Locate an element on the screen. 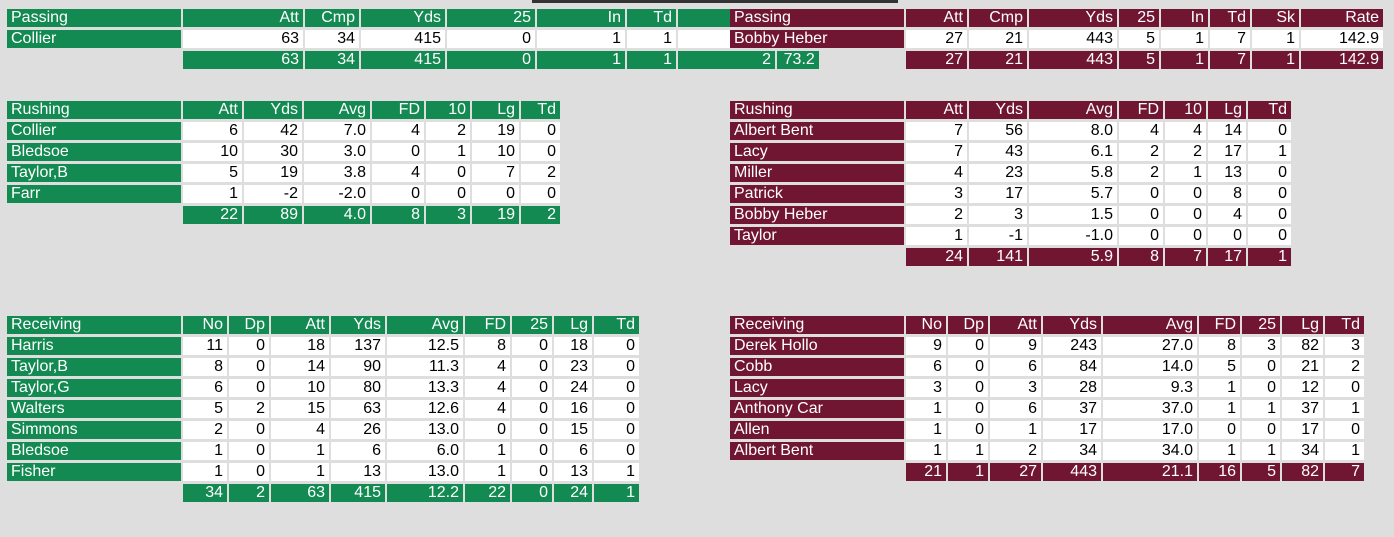 This screenshot has width=1394, height=537. total-td: 2 is located at coordinates (540, 215).